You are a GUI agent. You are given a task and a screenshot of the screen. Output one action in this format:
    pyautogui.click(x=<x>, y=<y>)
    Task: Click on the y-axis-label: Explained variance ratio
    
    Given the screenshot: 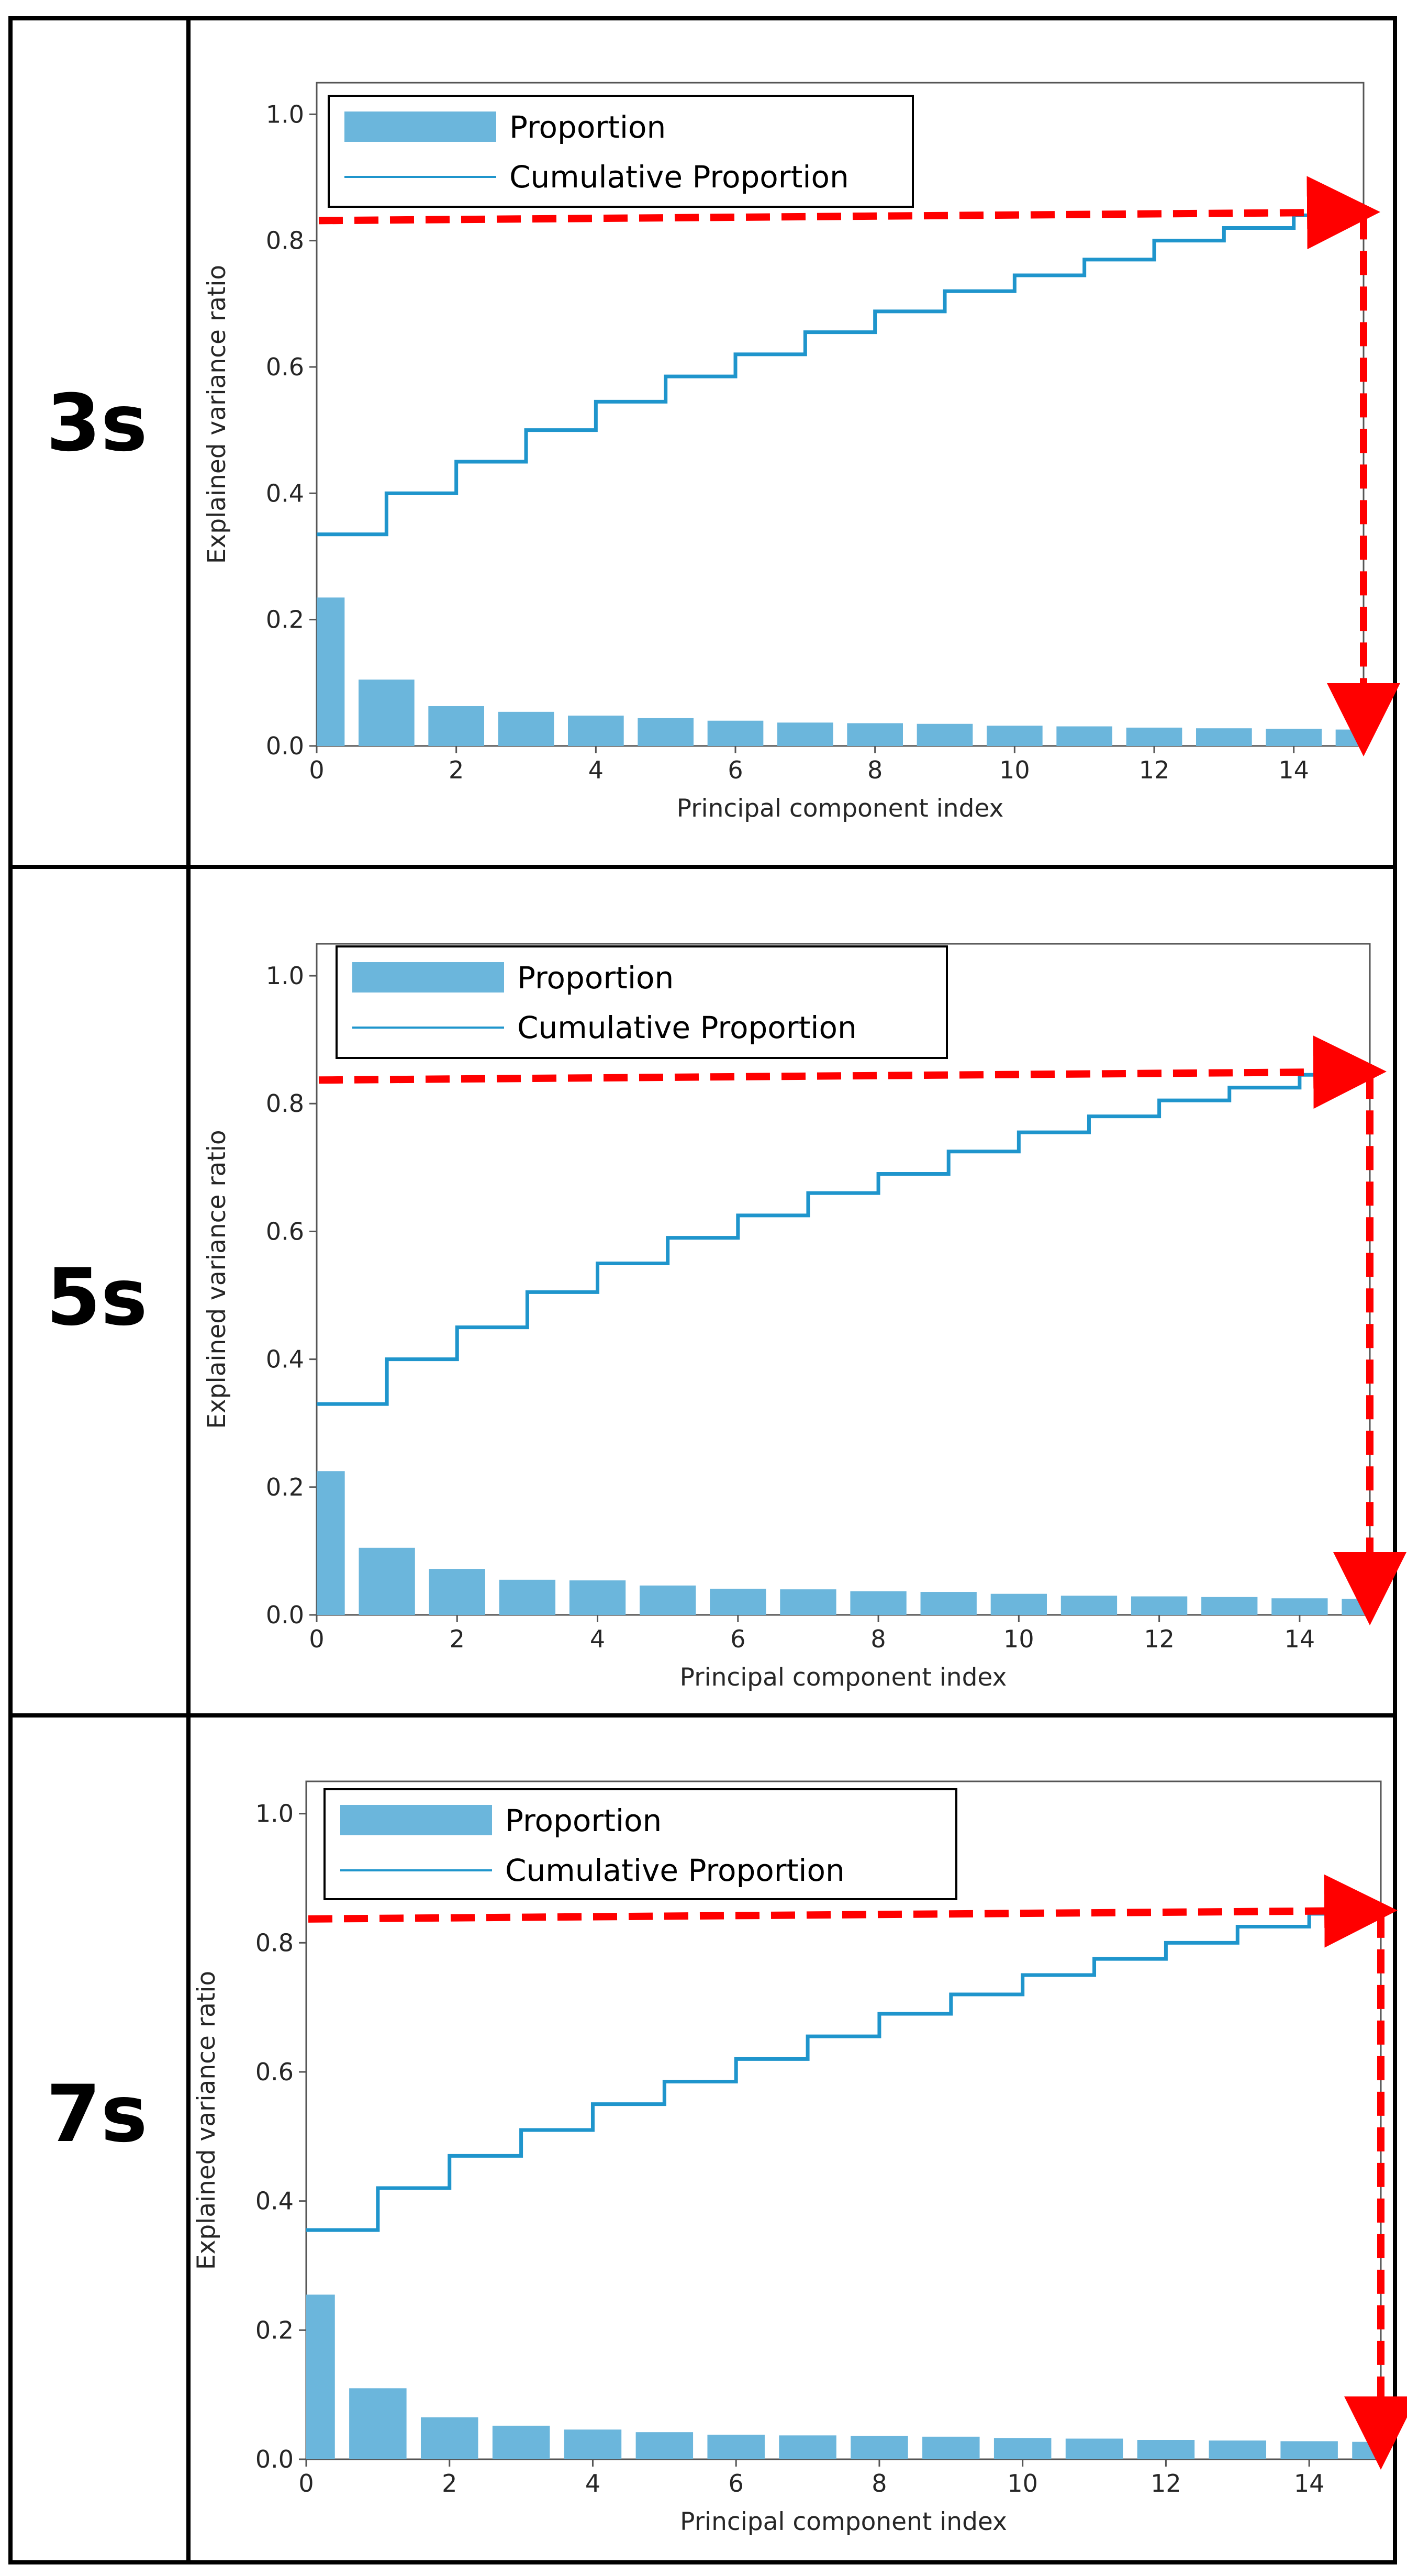 What is the action you would take?
    pyautogui.click(x=217, y=414)
    